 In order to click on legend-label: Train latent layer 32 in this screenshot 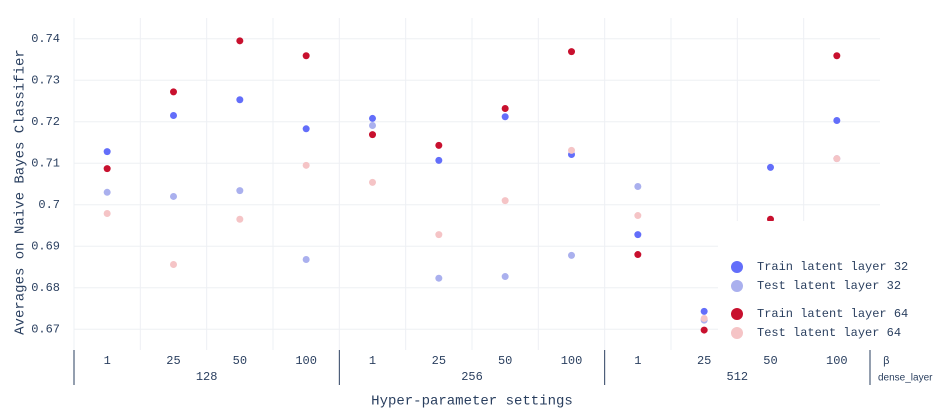, I will do `click(832, 267)`.